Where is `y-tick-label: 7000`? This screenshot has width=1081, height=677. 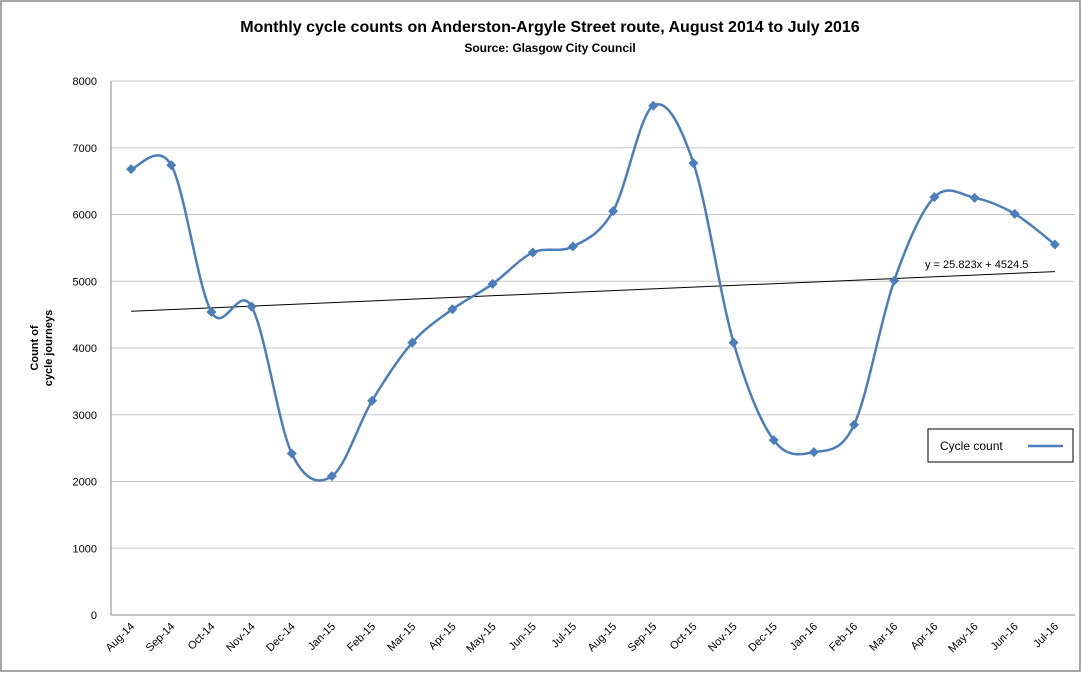 y-tick-label: 7000 is located at coordinates (85, 149).